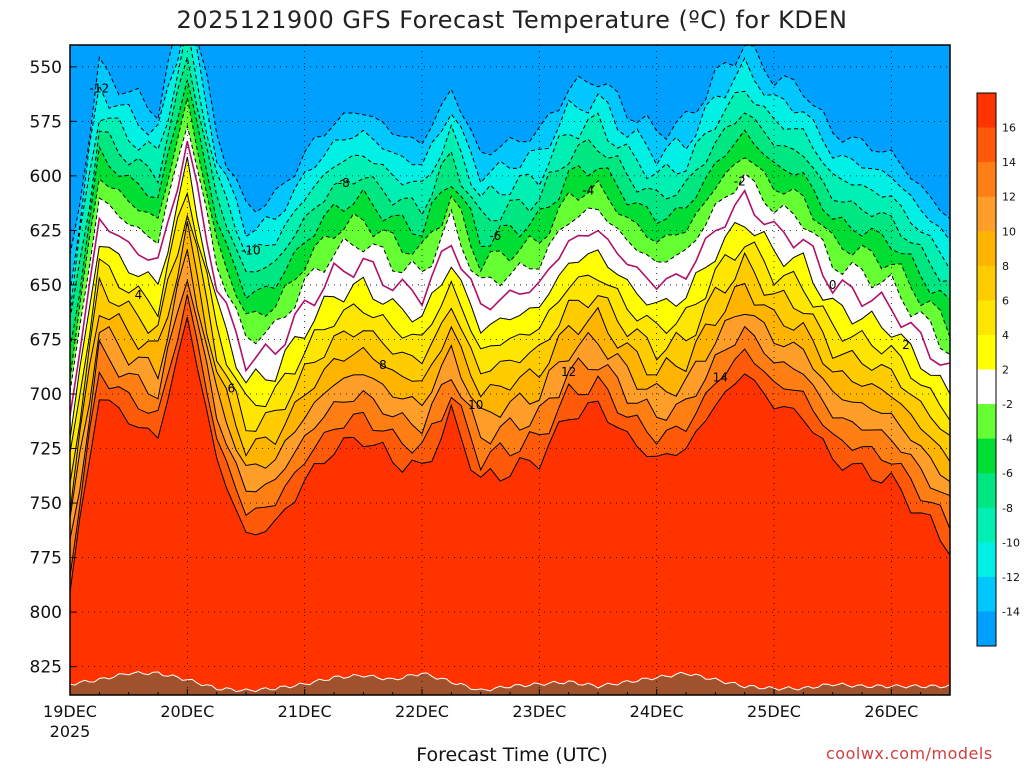 This screenshot has width=1024, height=768. What do you see at coordinates (1005, 266) in the screenshot?
I see `colorbar-label: 8` at bounding box center [1005, 266].